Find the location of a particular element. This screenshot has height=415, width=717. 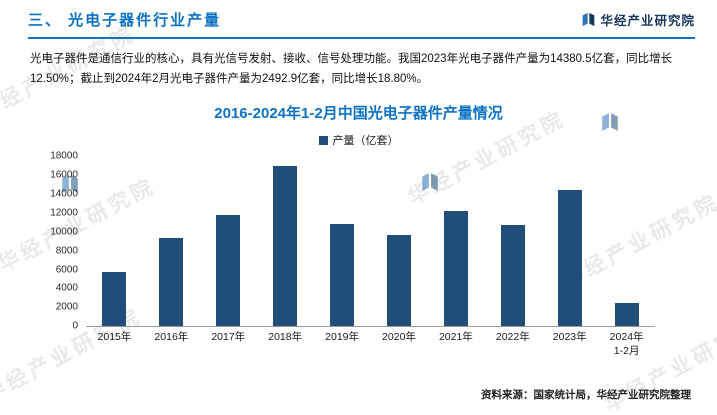

chart-title: 2016-2024年1-2月中国光电子器件产量情况 is located at coordinates (358, 114).